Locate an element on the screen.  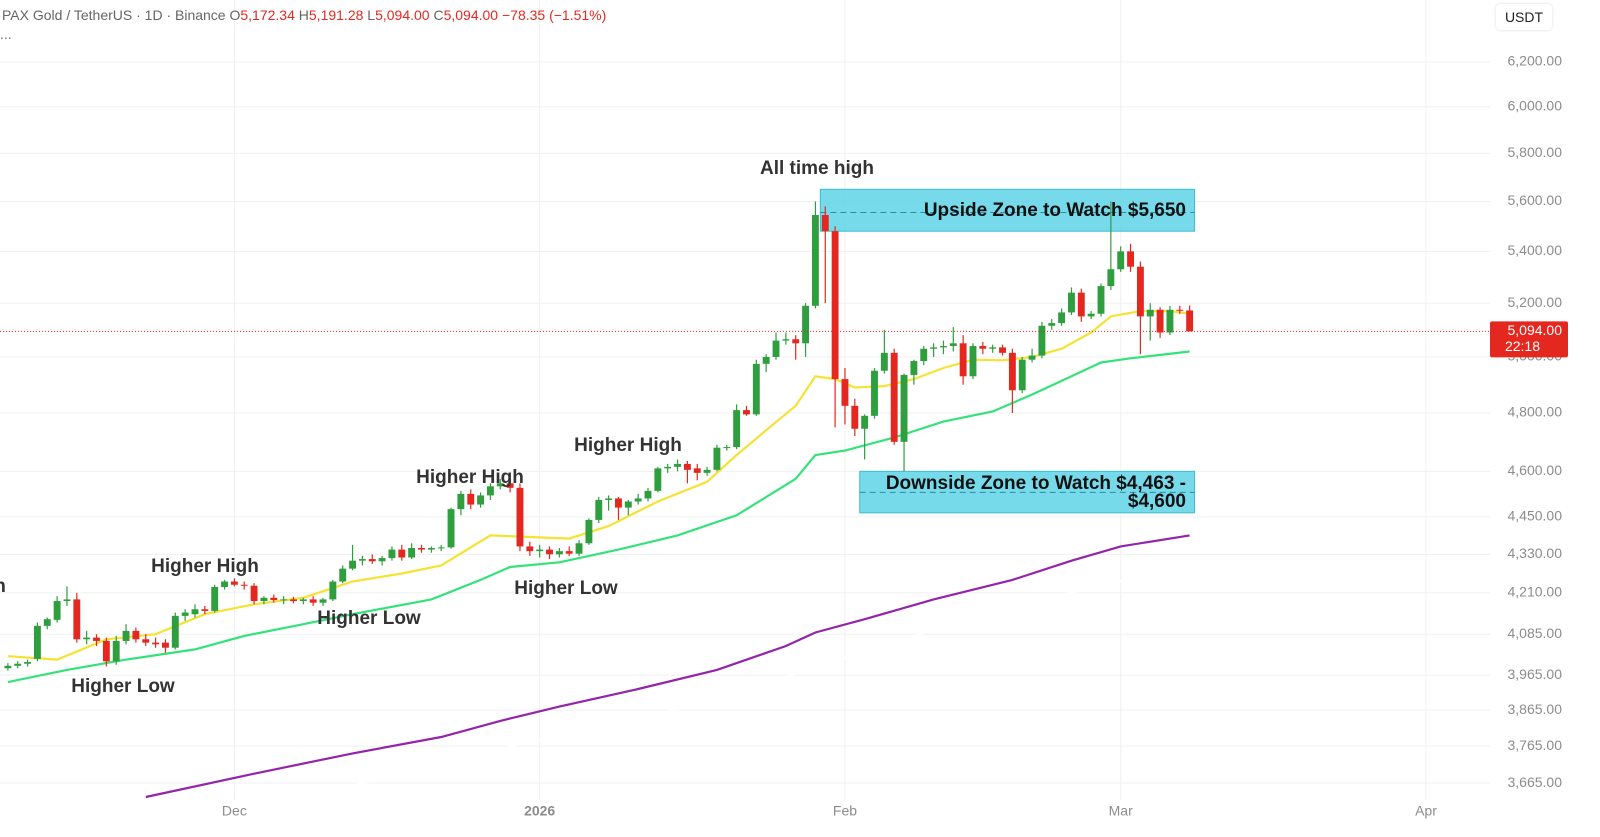
c-value: 5,094.00 is located at coordinates (471, 15).